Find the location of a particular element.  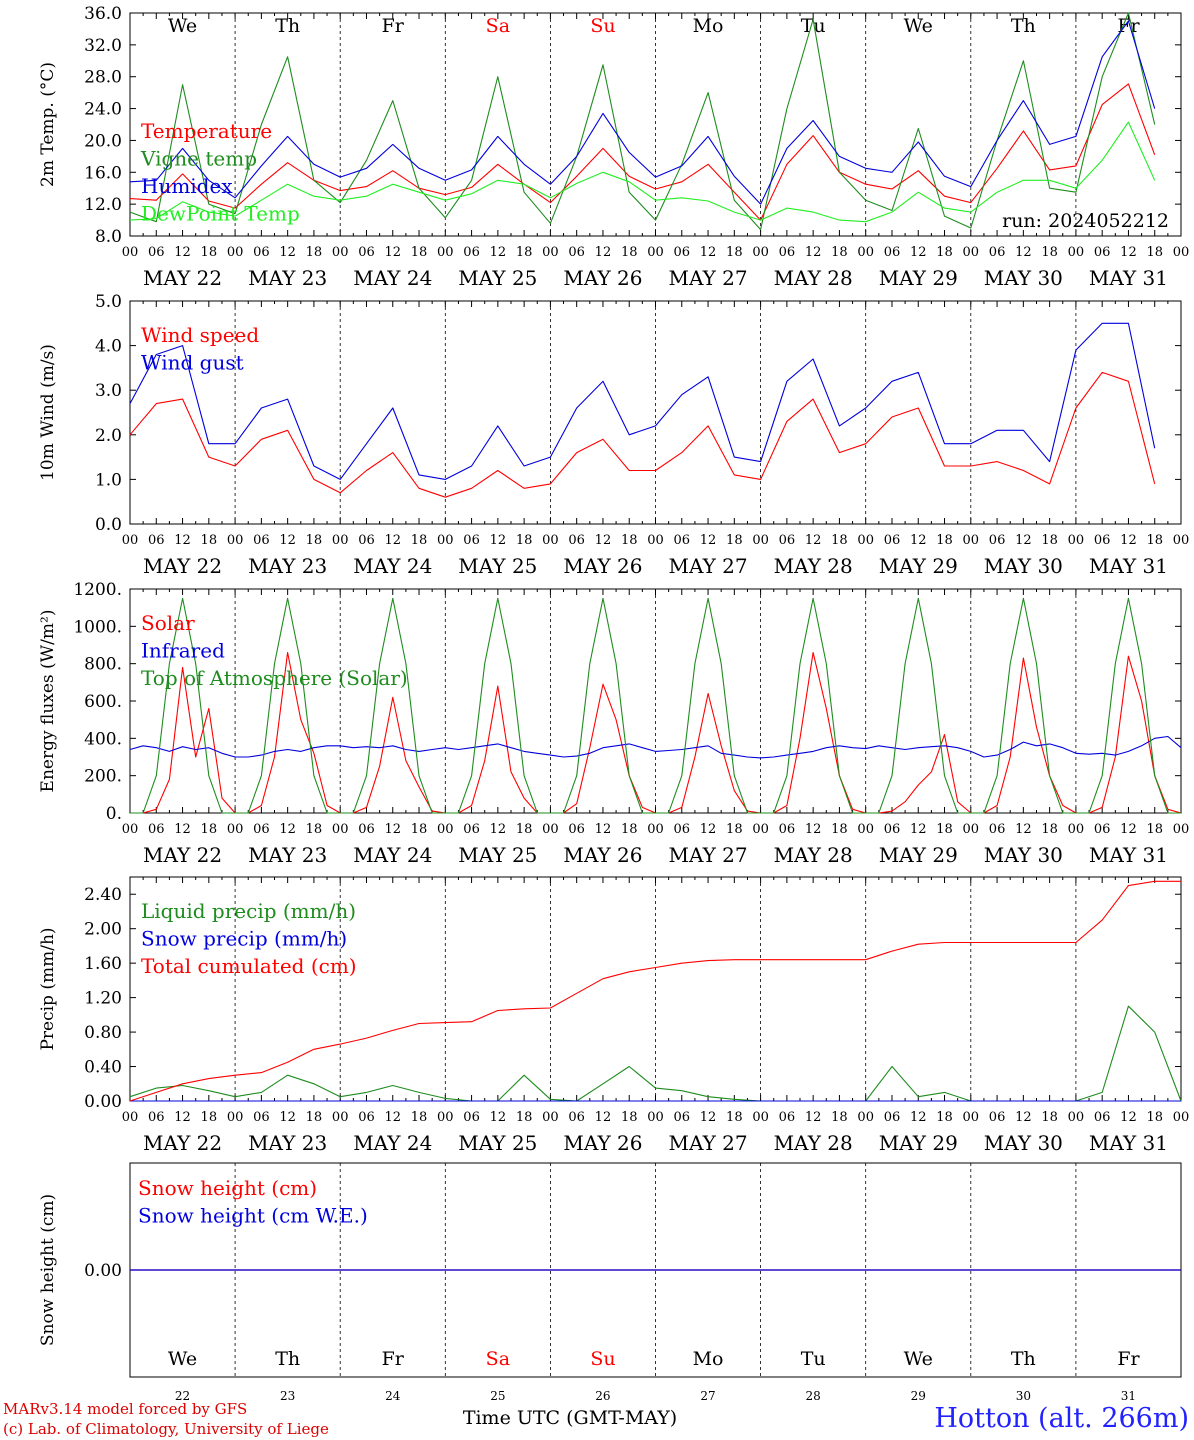

y-tick-label: 2.0 is located at coordinates (108, 436).